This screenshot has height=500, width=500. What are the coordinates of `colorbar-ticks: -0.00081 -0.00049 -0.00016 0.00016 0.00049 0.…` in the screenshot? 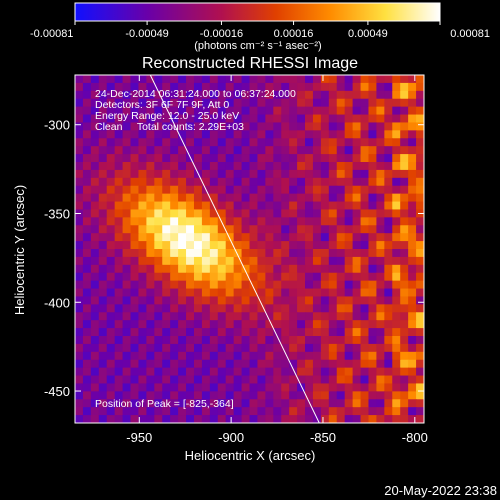 It's located at (260, 30).